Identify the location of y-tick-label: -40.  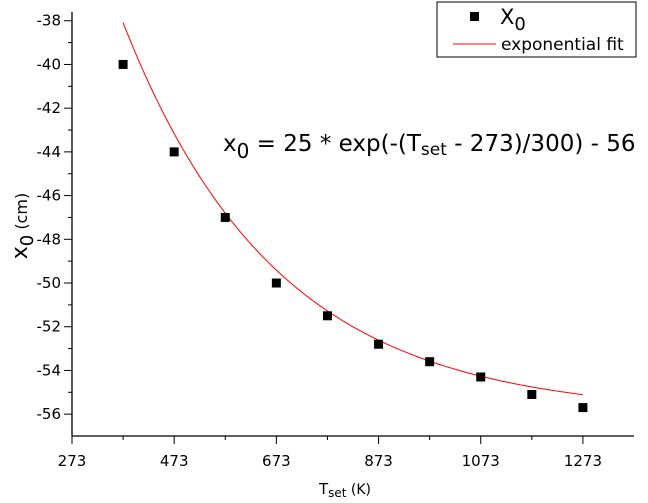
(49, 64).